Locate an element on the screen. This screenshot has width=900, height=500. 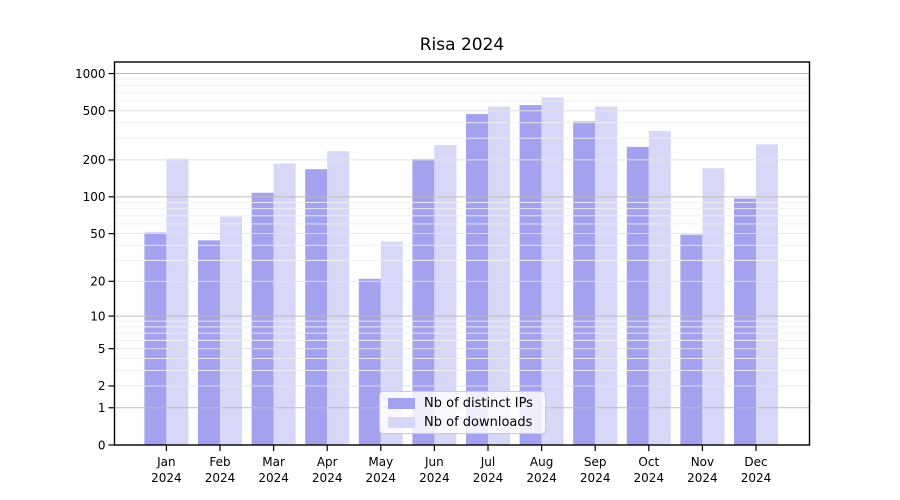
bar-downloads-oct is located at coordinates (659, 288).